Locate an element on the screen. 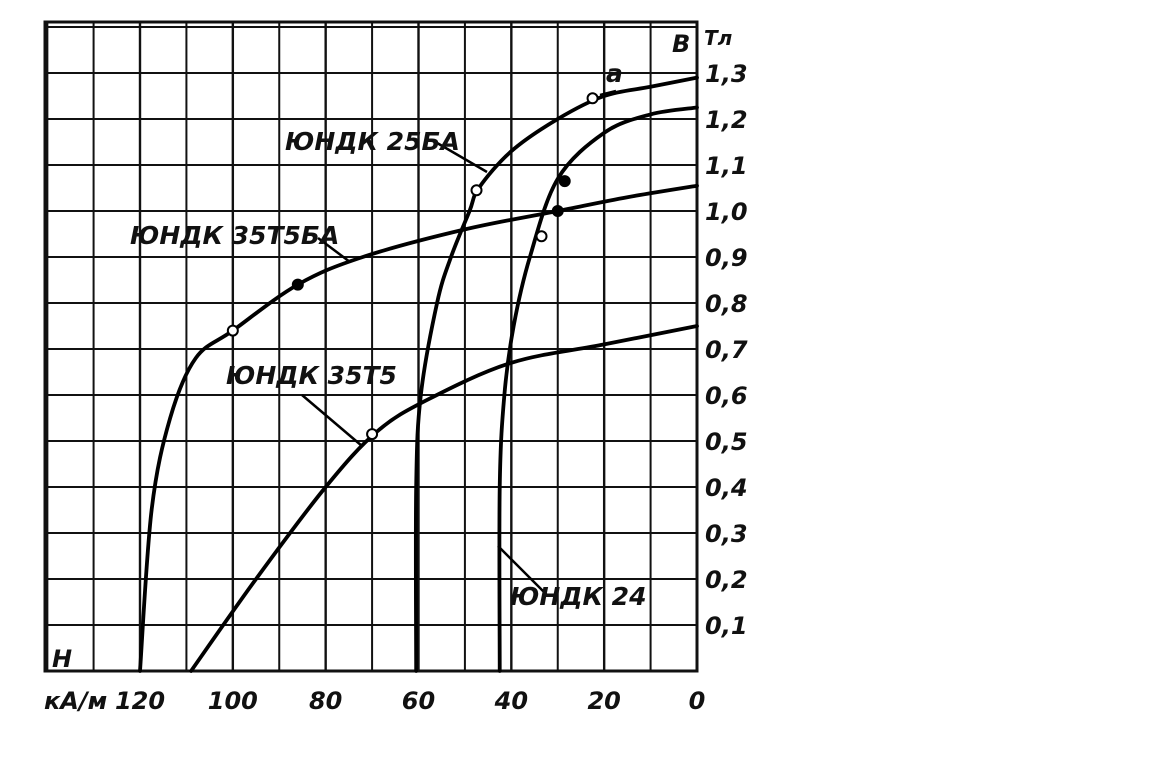  x-tick-label: 120 is located at coordinates (140, 701).